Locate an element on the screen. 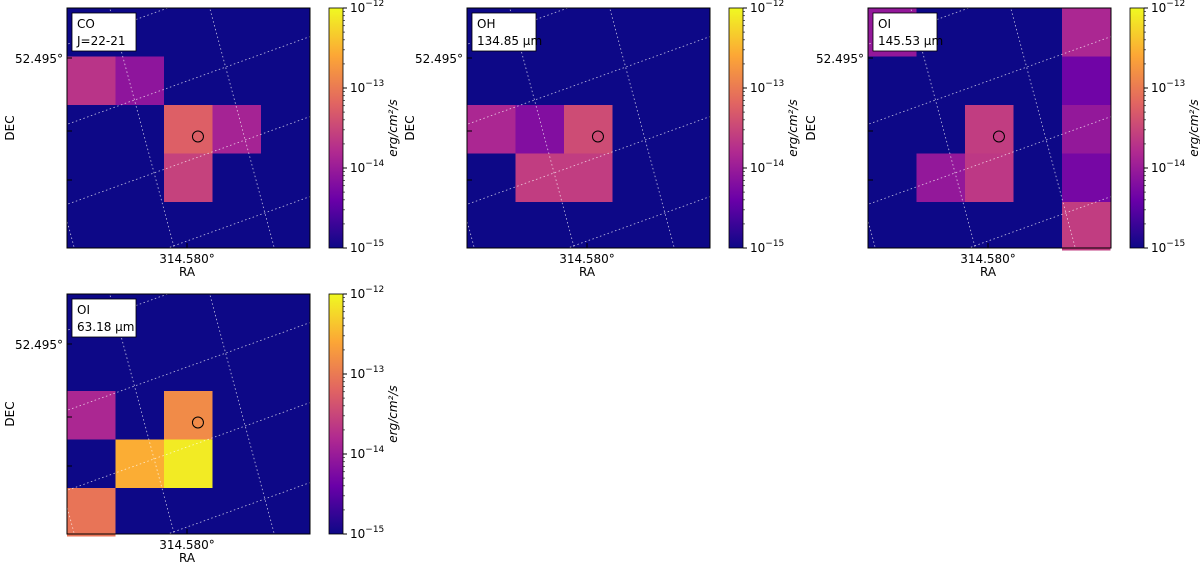 This screenshot has width=1200, height=564. line-label-text: 63.18 μm is located at coordinates (106, 327).